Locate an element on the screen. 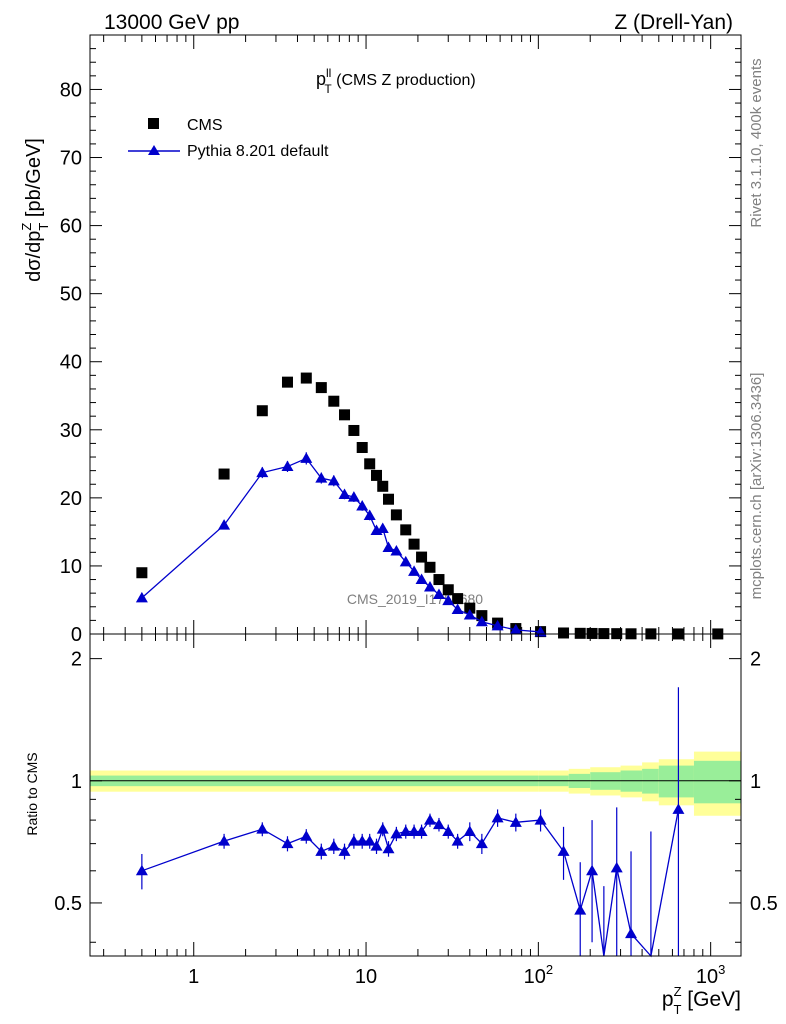 The image size is (786, 1024). legend-cms-marker is located at coordinates (153, 123).